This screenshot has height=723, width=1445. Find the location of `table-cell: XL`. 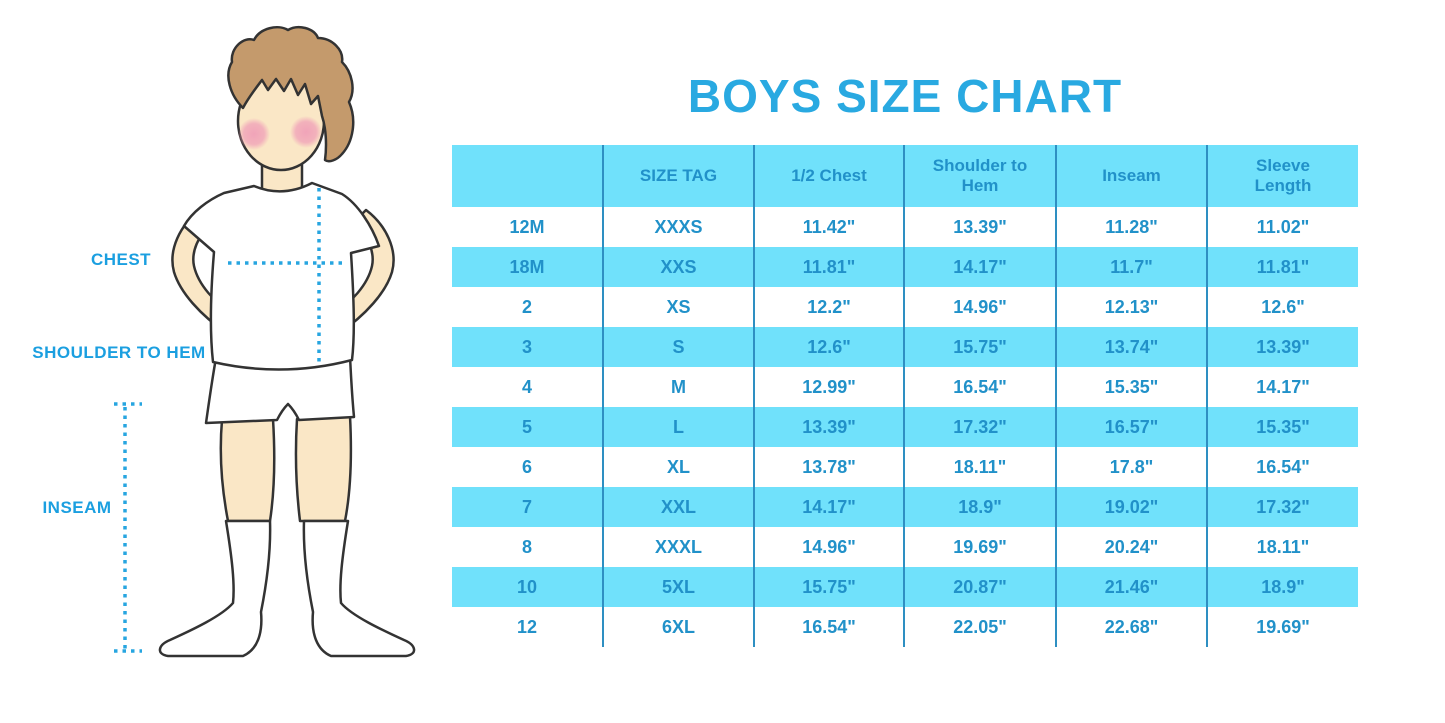

table-cell: XL is located at coordinates (677, 467).